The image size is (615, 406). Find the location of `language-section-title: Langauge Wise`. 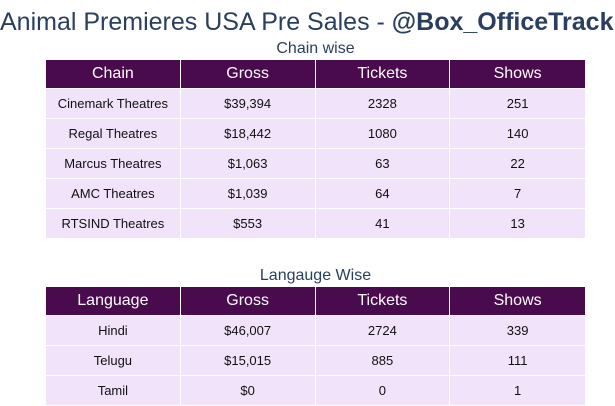

language-section-title: Langauge Wise is located at coordinates (315, 275).